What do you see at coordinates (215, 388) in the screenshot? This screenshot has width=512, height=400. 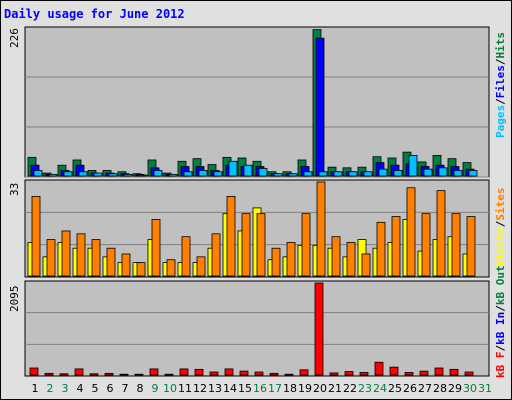 I see `day-label-13: 13` at bounding box center [215, 388].